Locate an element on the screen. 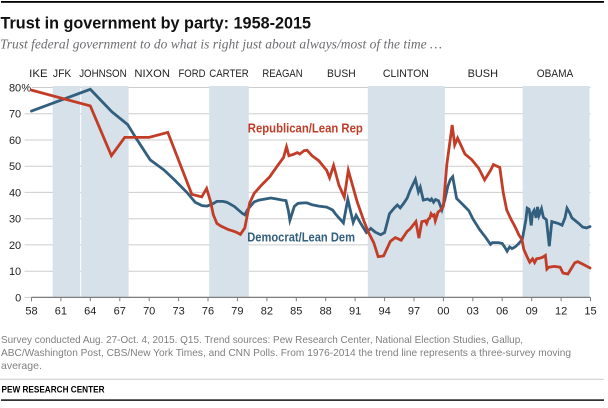  svg-text: Democrat/Lean Dem is located at coordinates (301, 237).